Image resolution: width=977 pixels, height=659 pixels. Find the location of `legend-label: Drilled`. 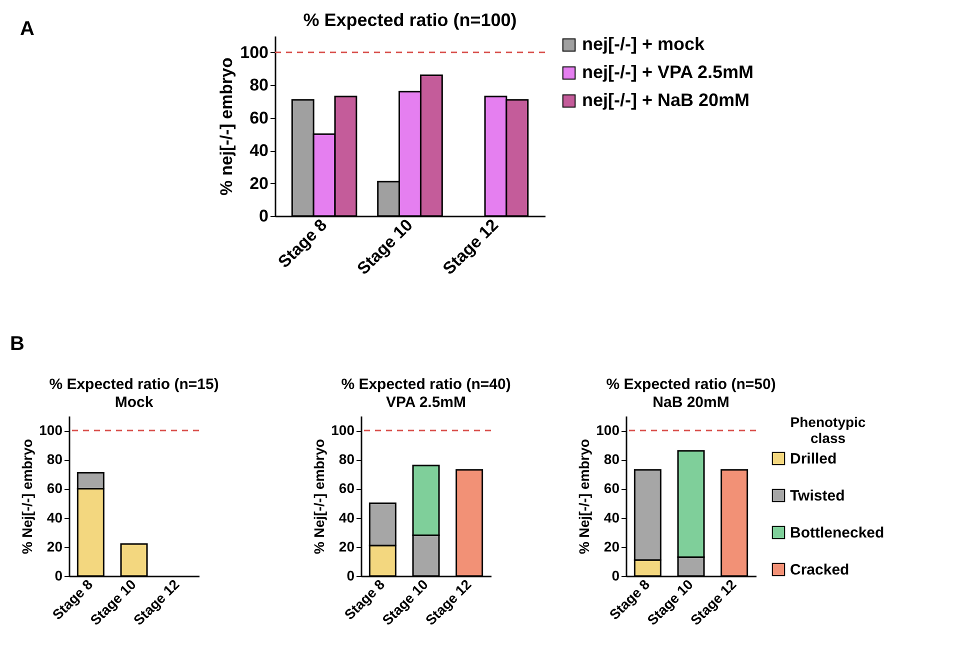

legend-label: Drilled is located at coordinates (813, 459).